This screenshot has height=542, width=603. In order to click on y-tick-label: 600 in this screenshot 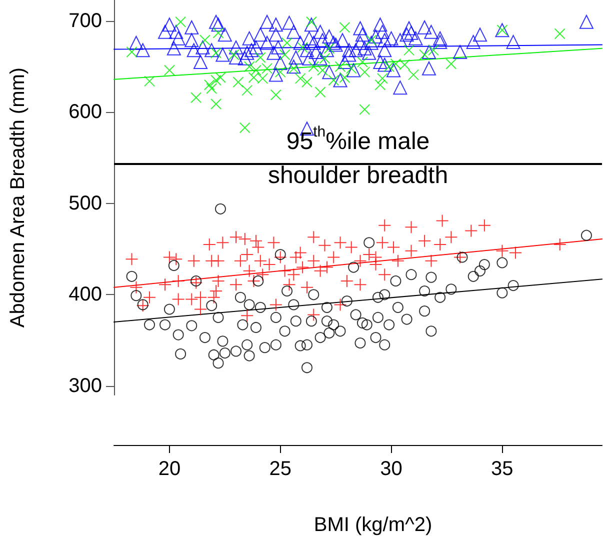, I will do `click(85, 112)`.